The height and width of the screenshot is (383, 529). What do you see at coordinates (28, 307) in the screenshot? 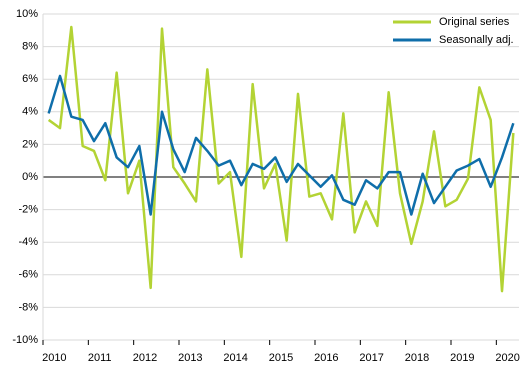
I see `y-tick-label: -8%` at bounding box center [28, 307].